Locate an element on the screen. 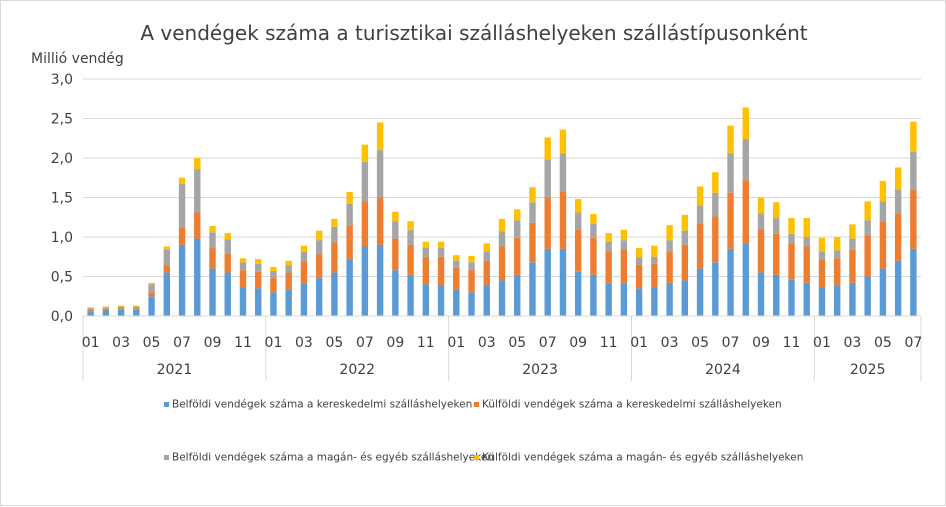  month-tick-label: 03 is located at coordinates (853, 343).